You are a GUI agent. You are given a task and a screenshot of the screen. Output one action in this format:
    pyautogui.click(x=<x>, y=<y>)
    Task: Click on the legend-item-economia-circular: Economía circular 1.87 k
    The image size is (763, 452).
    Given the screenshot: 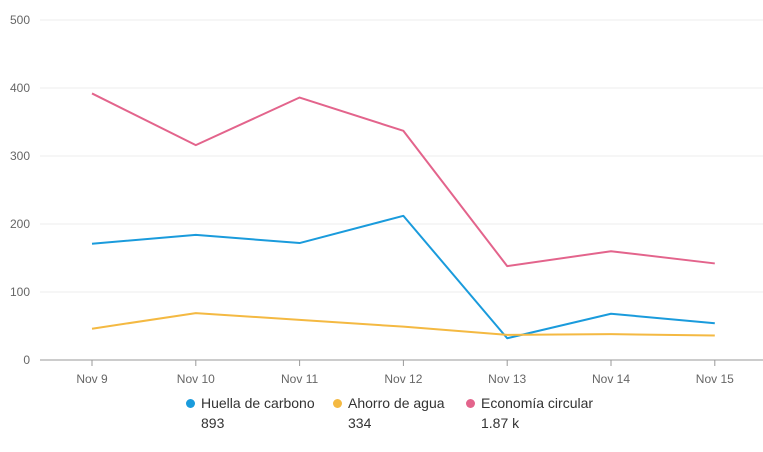 What is the action you would take?
    pyautogui.click(x=529, y=413)
    